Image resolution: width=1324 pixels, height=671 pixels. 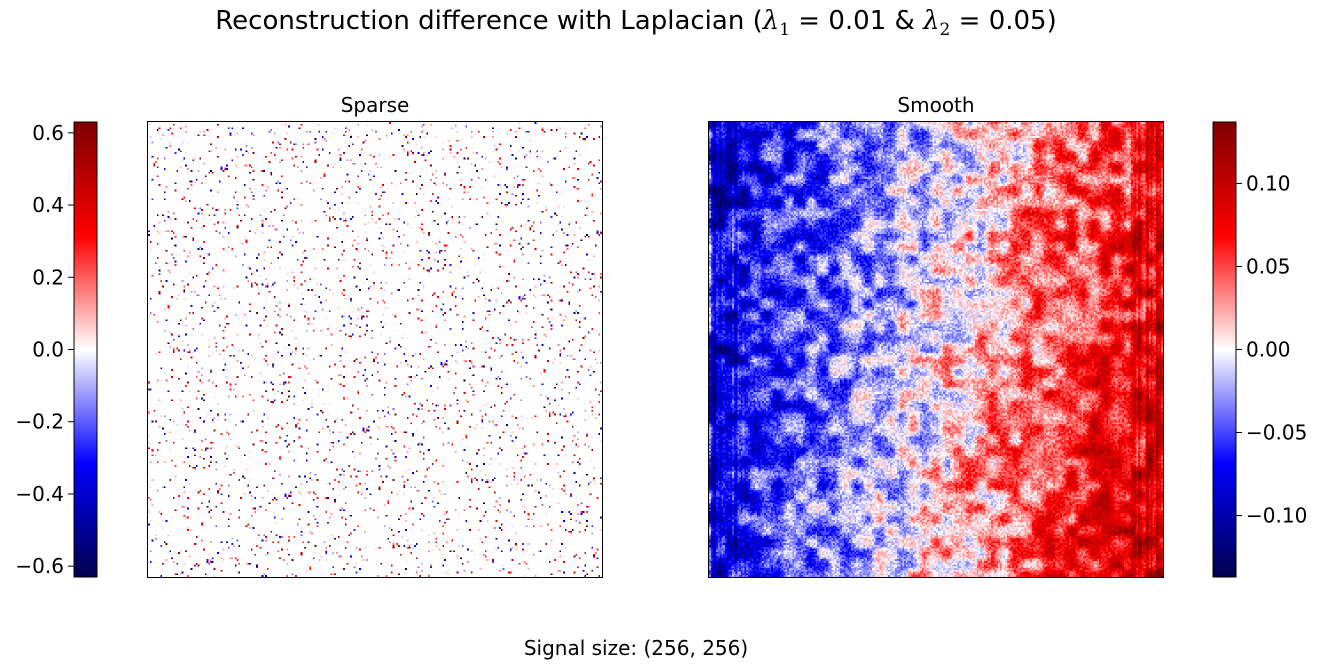 What do you see at coordinates (48, 277) in the screenshot?
I see `colorbar-tick-label: 0.2` at bounding box center [48, 277].